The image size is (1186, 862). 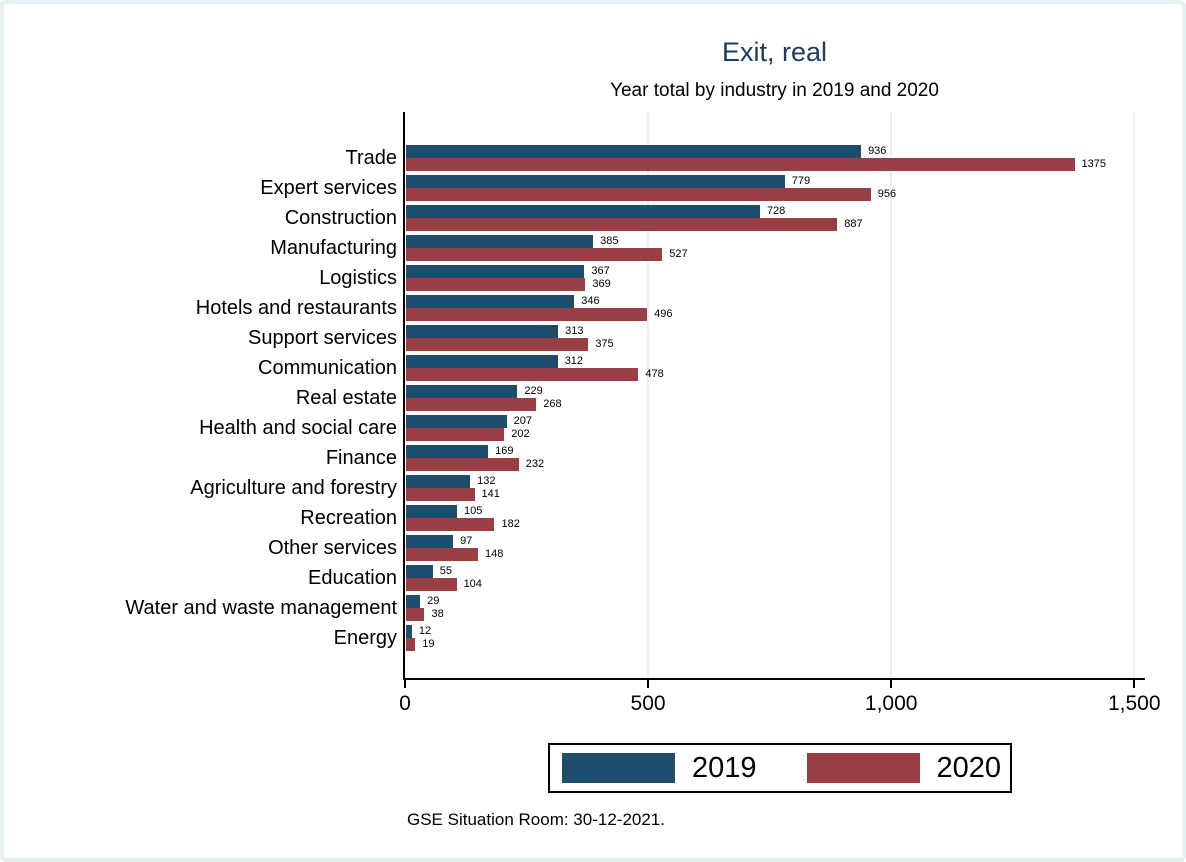 What do you see at coordinates (437, 614) in the screenshot?
I see `bar-value-label: 38` at bounding box center [437, 614].